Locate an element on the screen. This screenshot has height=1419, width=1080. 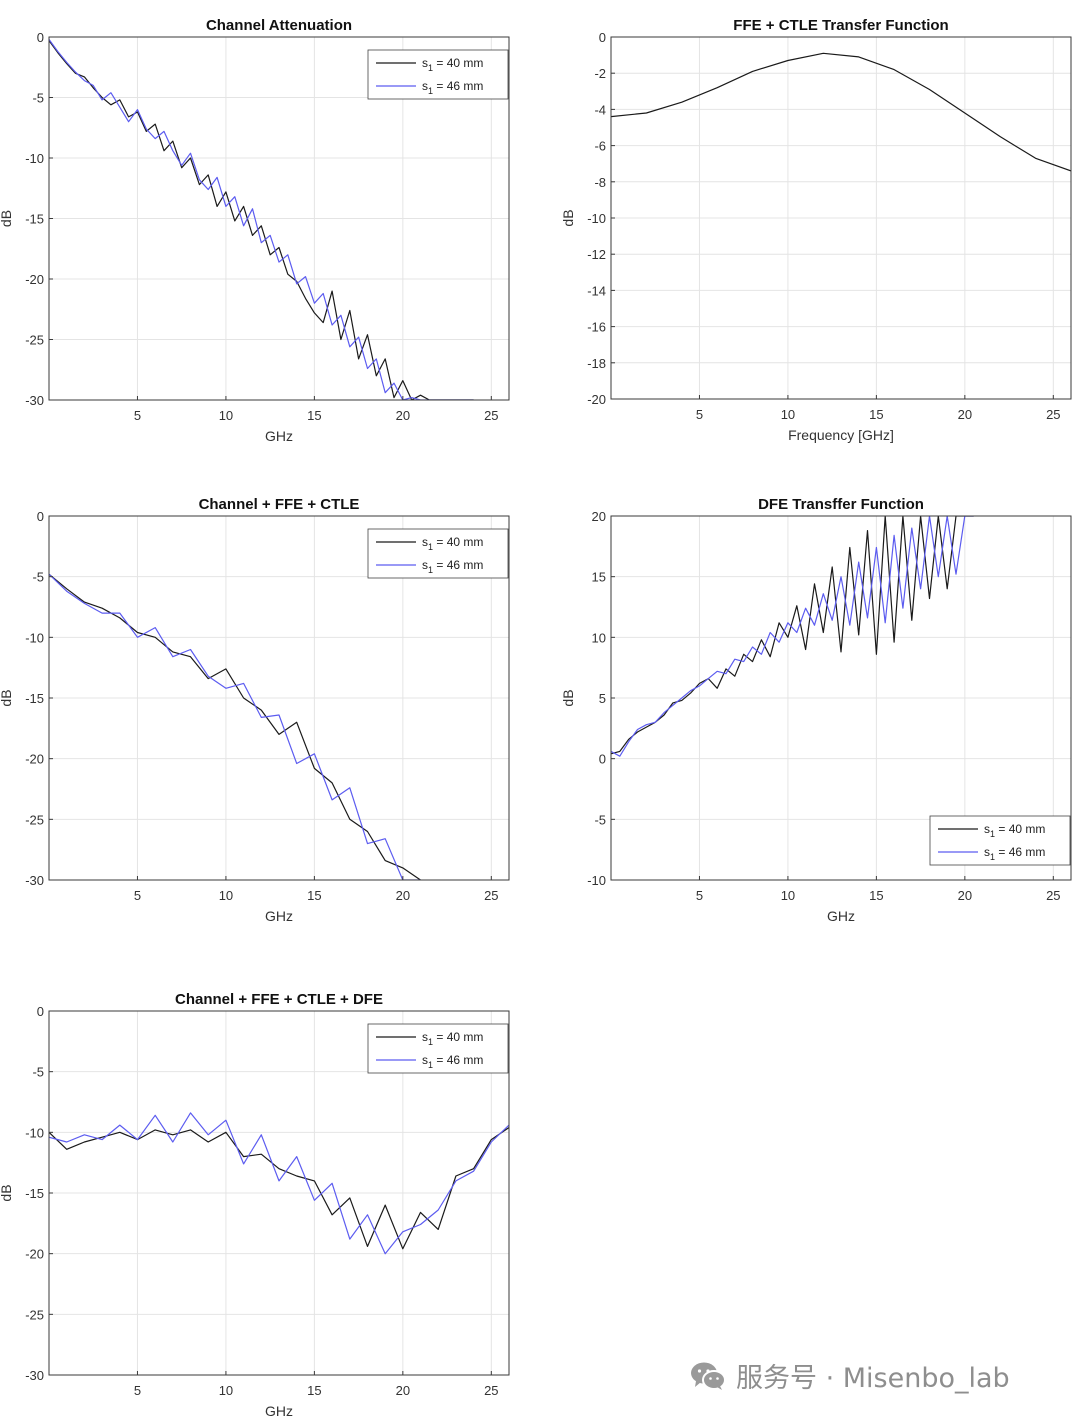
watermark: 服务号 · Misenbo_lab is located at coordinates (850, 1375).